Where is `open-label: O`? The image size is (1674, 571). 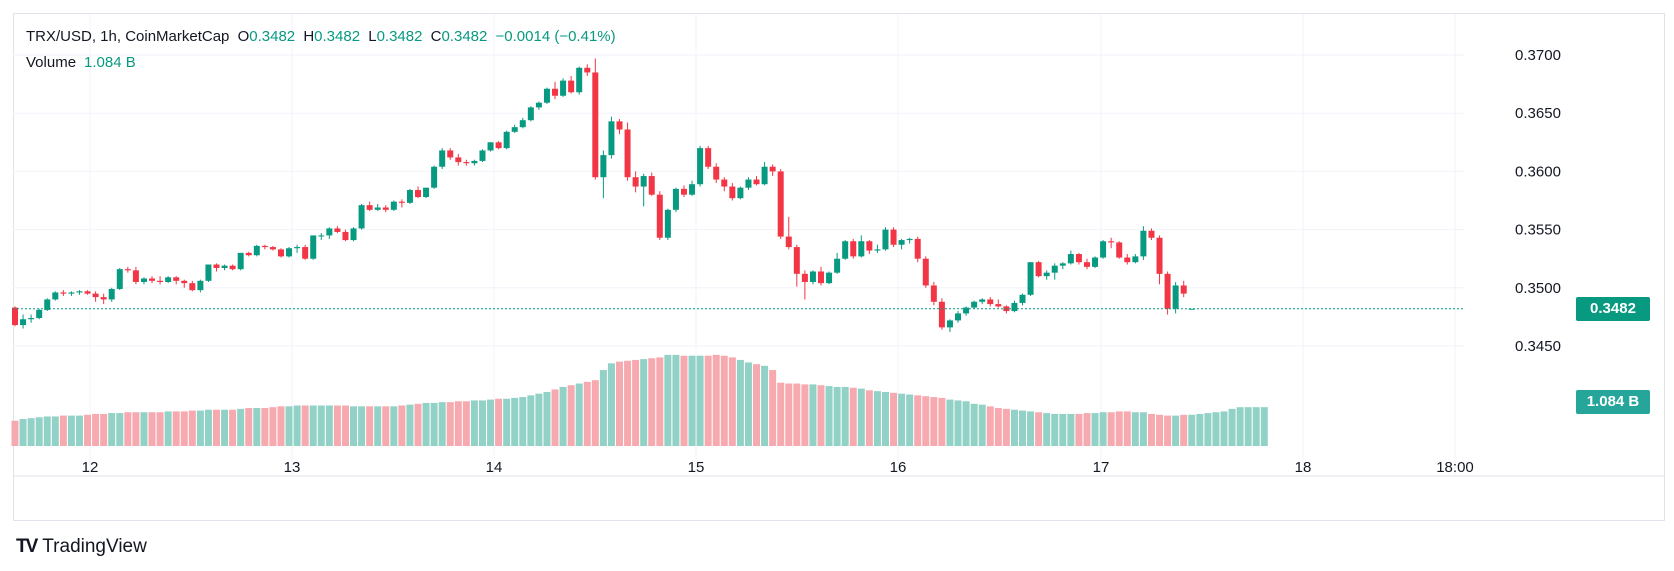 open-label: O is located at coordinates (243, 36).